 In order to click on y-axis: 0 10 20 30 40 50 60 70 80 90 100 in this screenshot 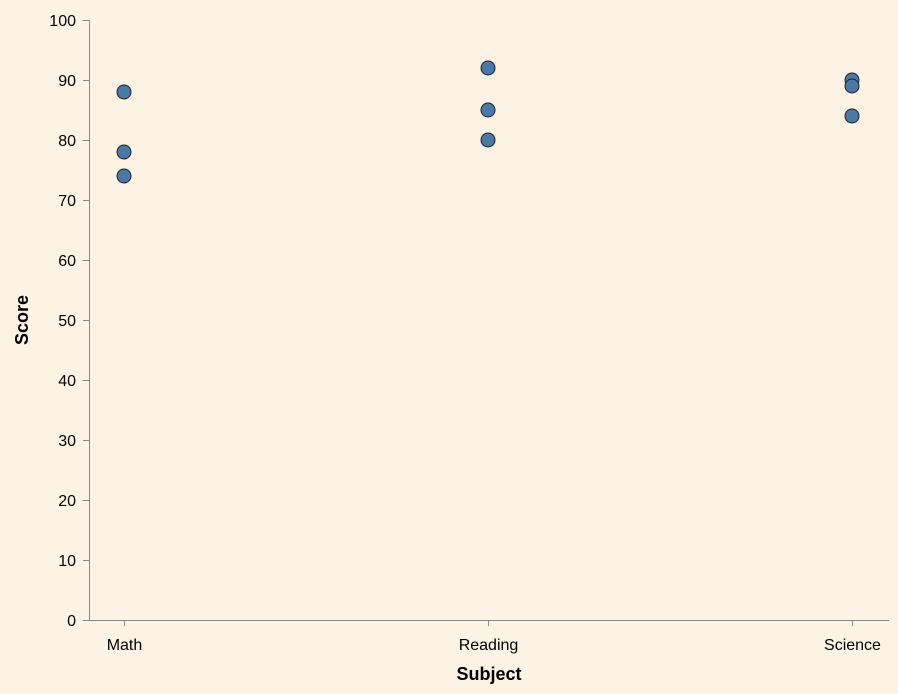, I will do `click(69, 321)`.